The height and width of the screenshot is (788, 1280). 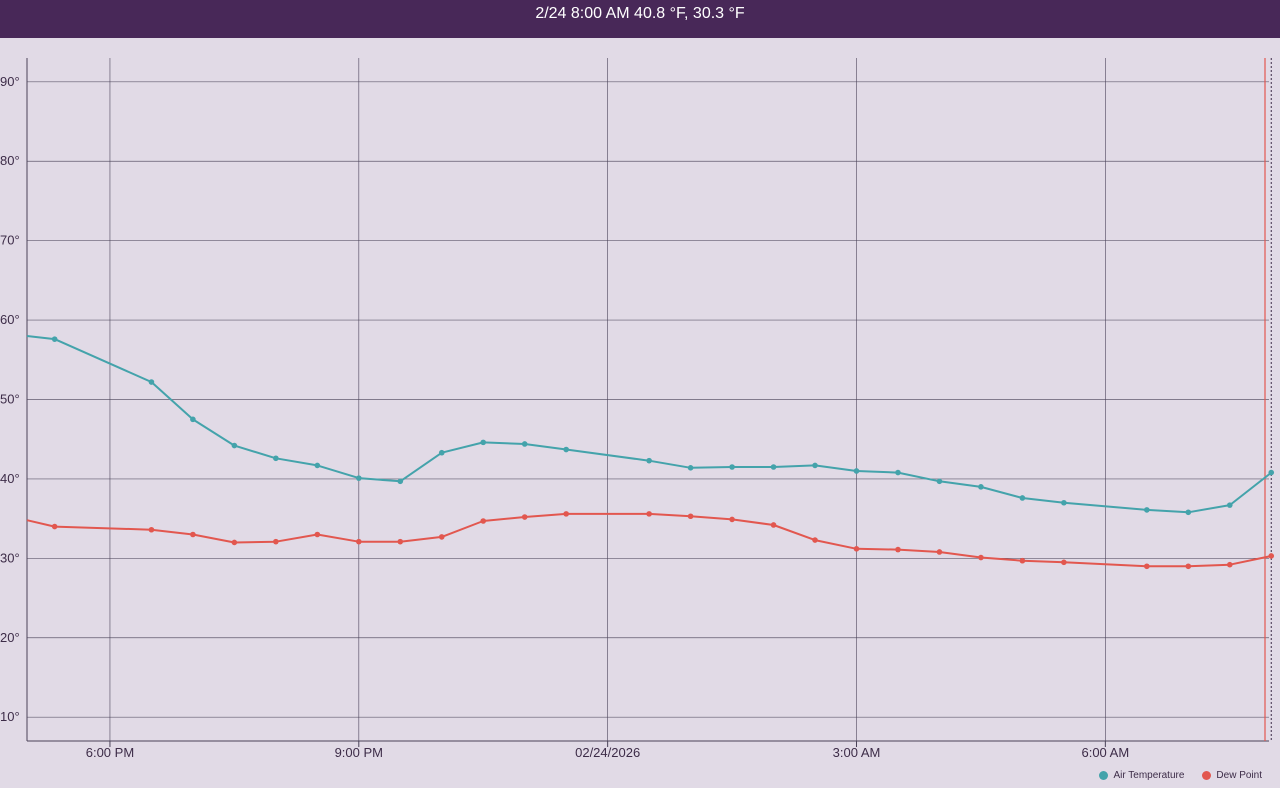 I want to click on y-tick-label: 70°, so click(x=10, y=240).